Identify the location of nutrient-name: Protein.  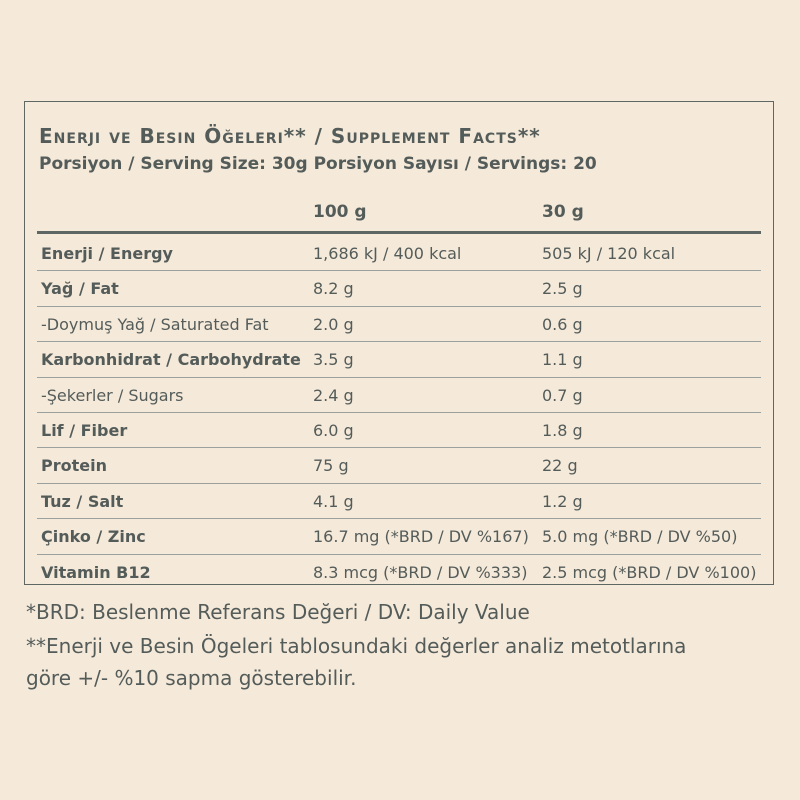
(74, 466).